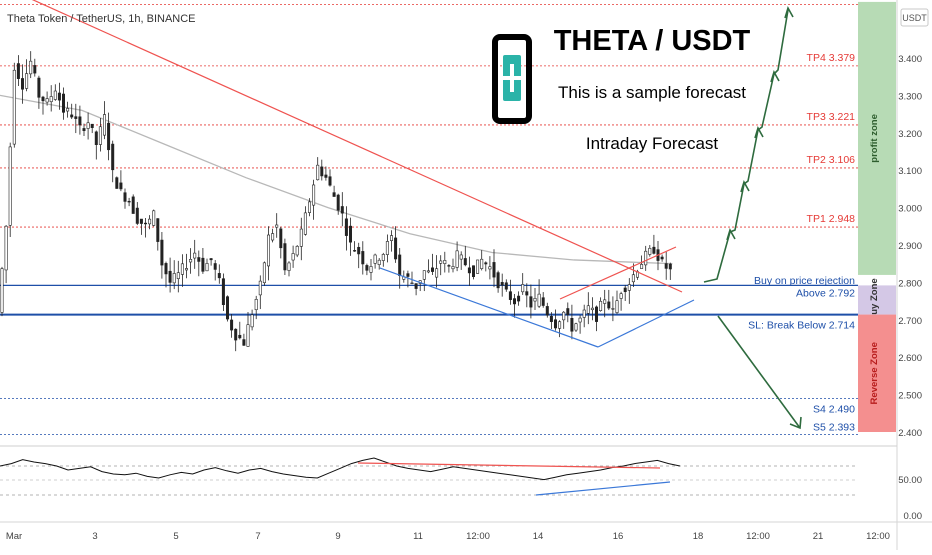 Image resolution: width=932 pixels, height=555 pixels. What do you see at coordinates (538, 536) in the screenshot?
I see `time-tick-label: 14` at bounding box center [538, 536].